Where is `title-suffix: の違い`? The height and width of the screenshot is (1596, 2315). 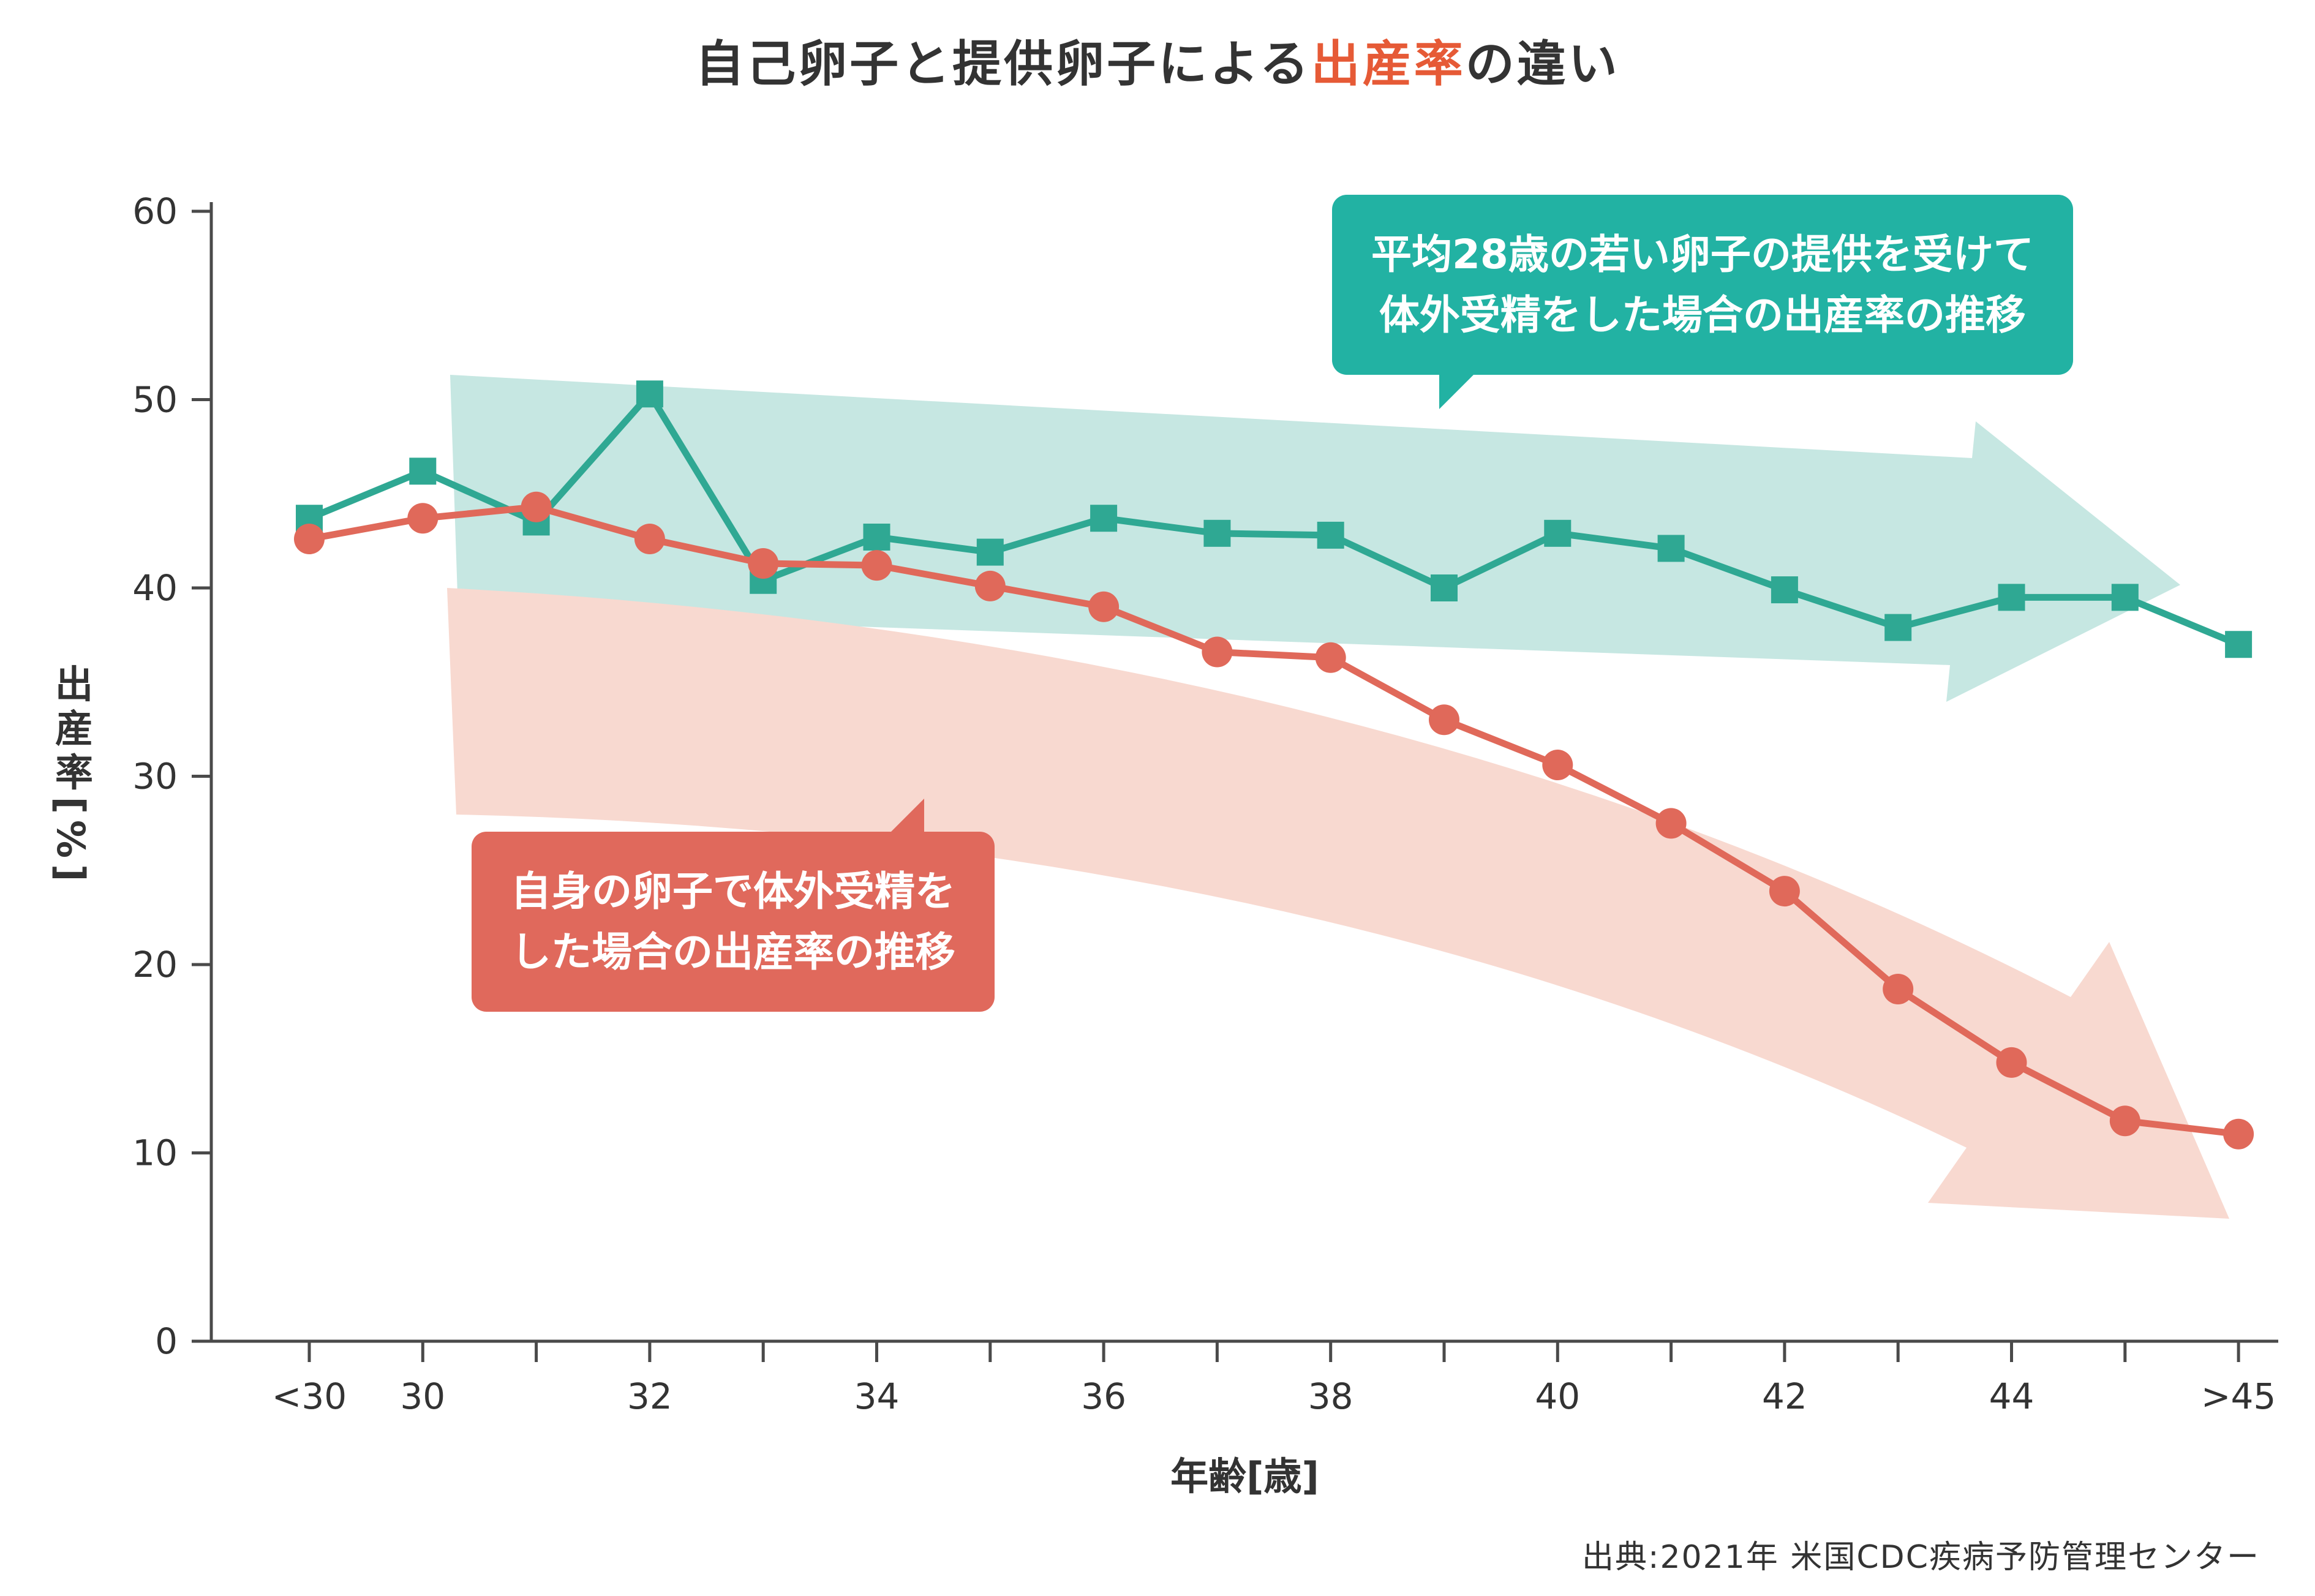
title-suffix: の違い is located at coordinates (1543, 64).